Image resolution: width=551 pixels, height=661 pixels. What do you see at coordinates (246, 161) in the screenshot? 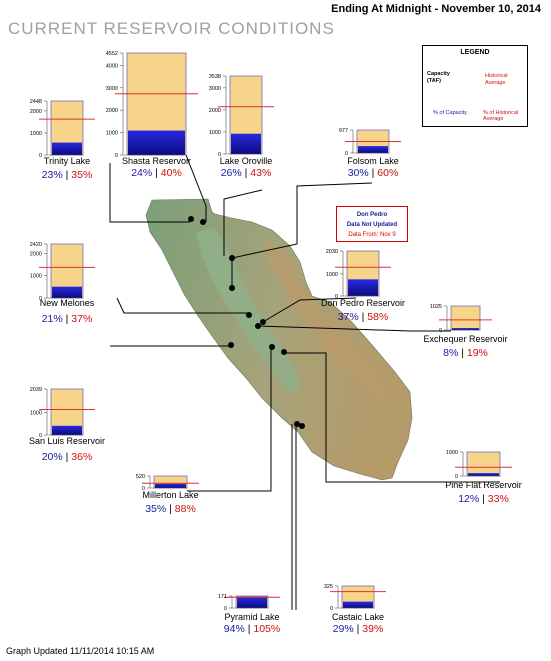
I see `reservoir-name: Lake Oroville` at bounding box center [246, 161].